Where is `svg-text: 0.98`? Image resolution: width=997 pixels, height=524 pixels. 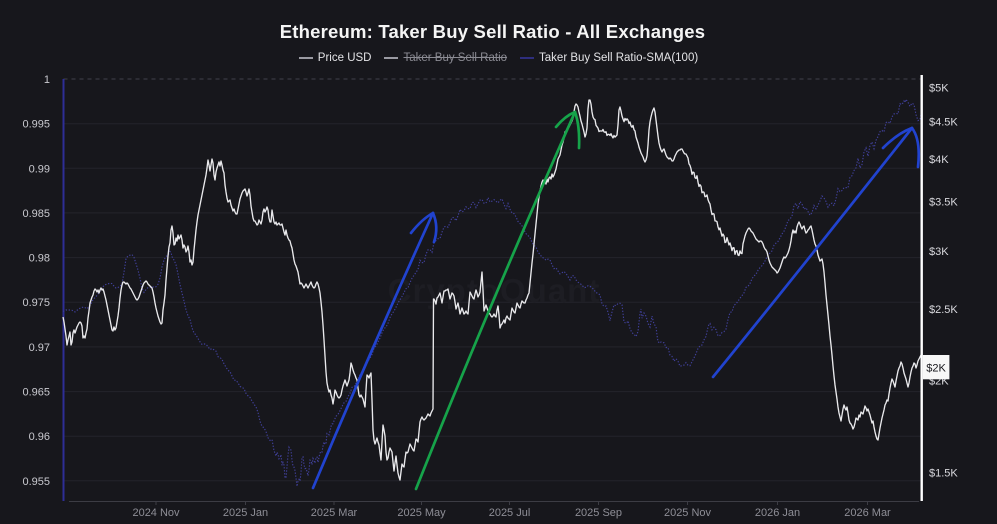 svg-text: 0.98 is located at coordinates (39, 259).